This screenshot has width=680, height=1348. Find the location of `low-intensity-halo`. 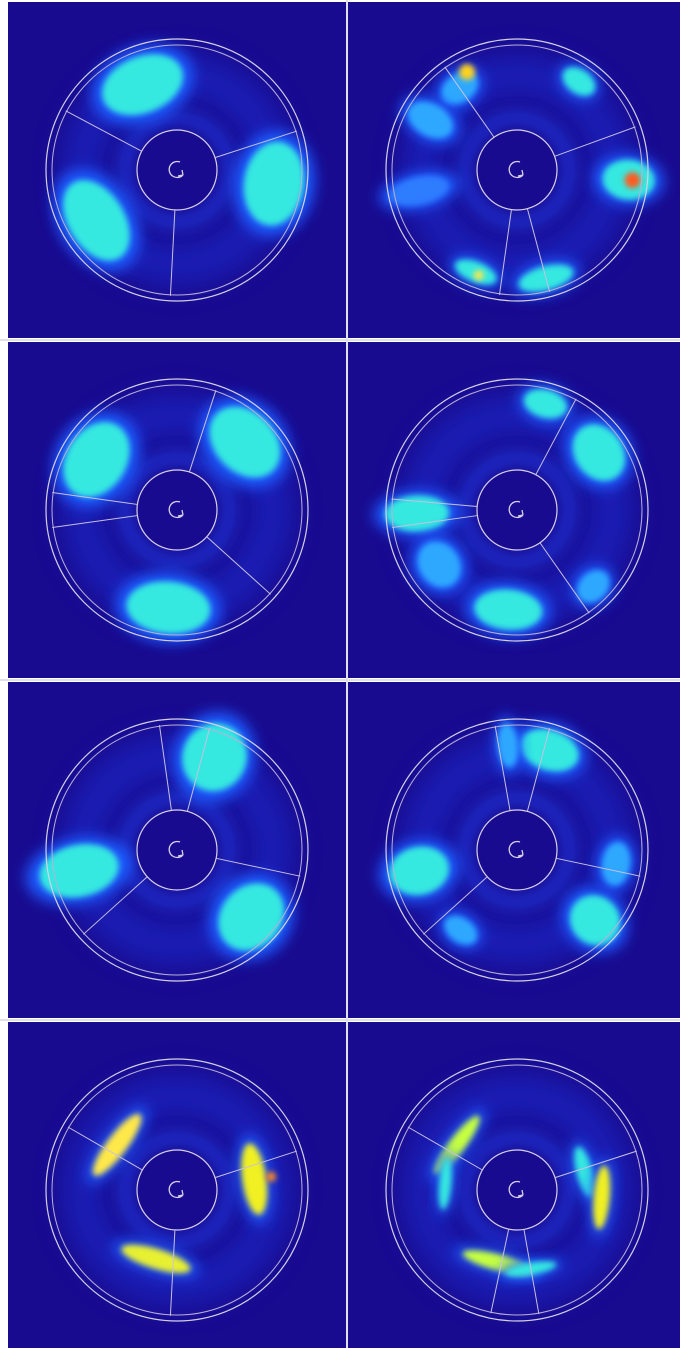

low-intensity-halo is located at coordinates (177, 1190).